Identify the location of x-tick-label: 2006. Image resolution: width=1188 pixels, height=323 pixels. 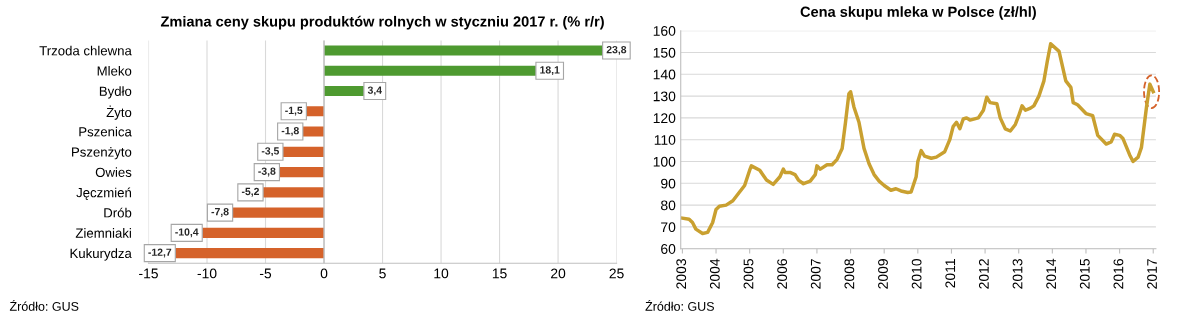
(782, 274).